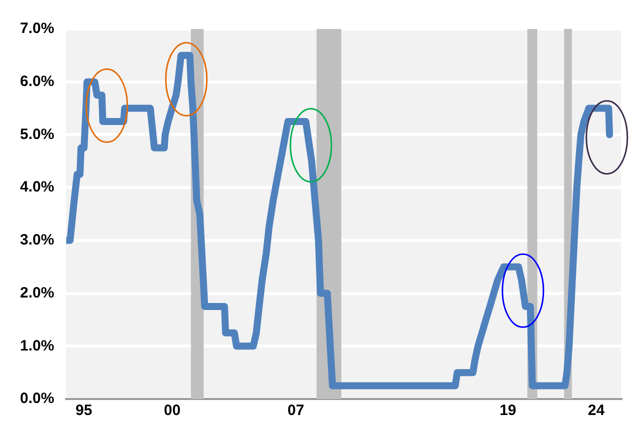 The width and height of the screenshot is (637, 431). I want to click on y-tick-label: 2.0%, so click(37, 293).